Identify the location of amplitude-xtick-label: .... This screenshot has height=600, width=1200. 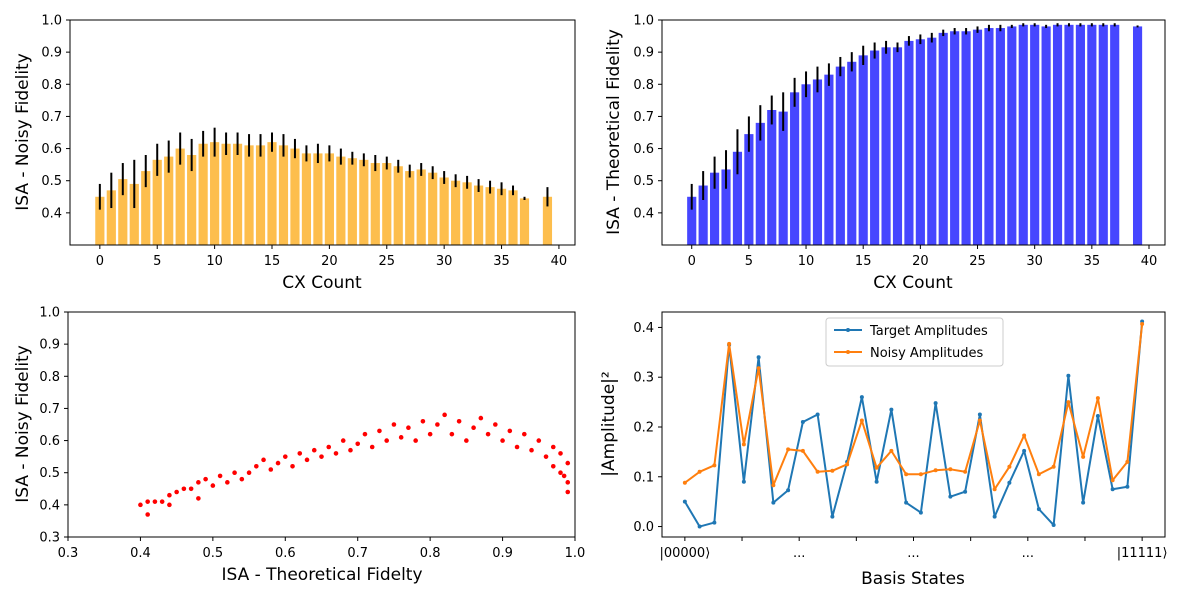
(799, 553).